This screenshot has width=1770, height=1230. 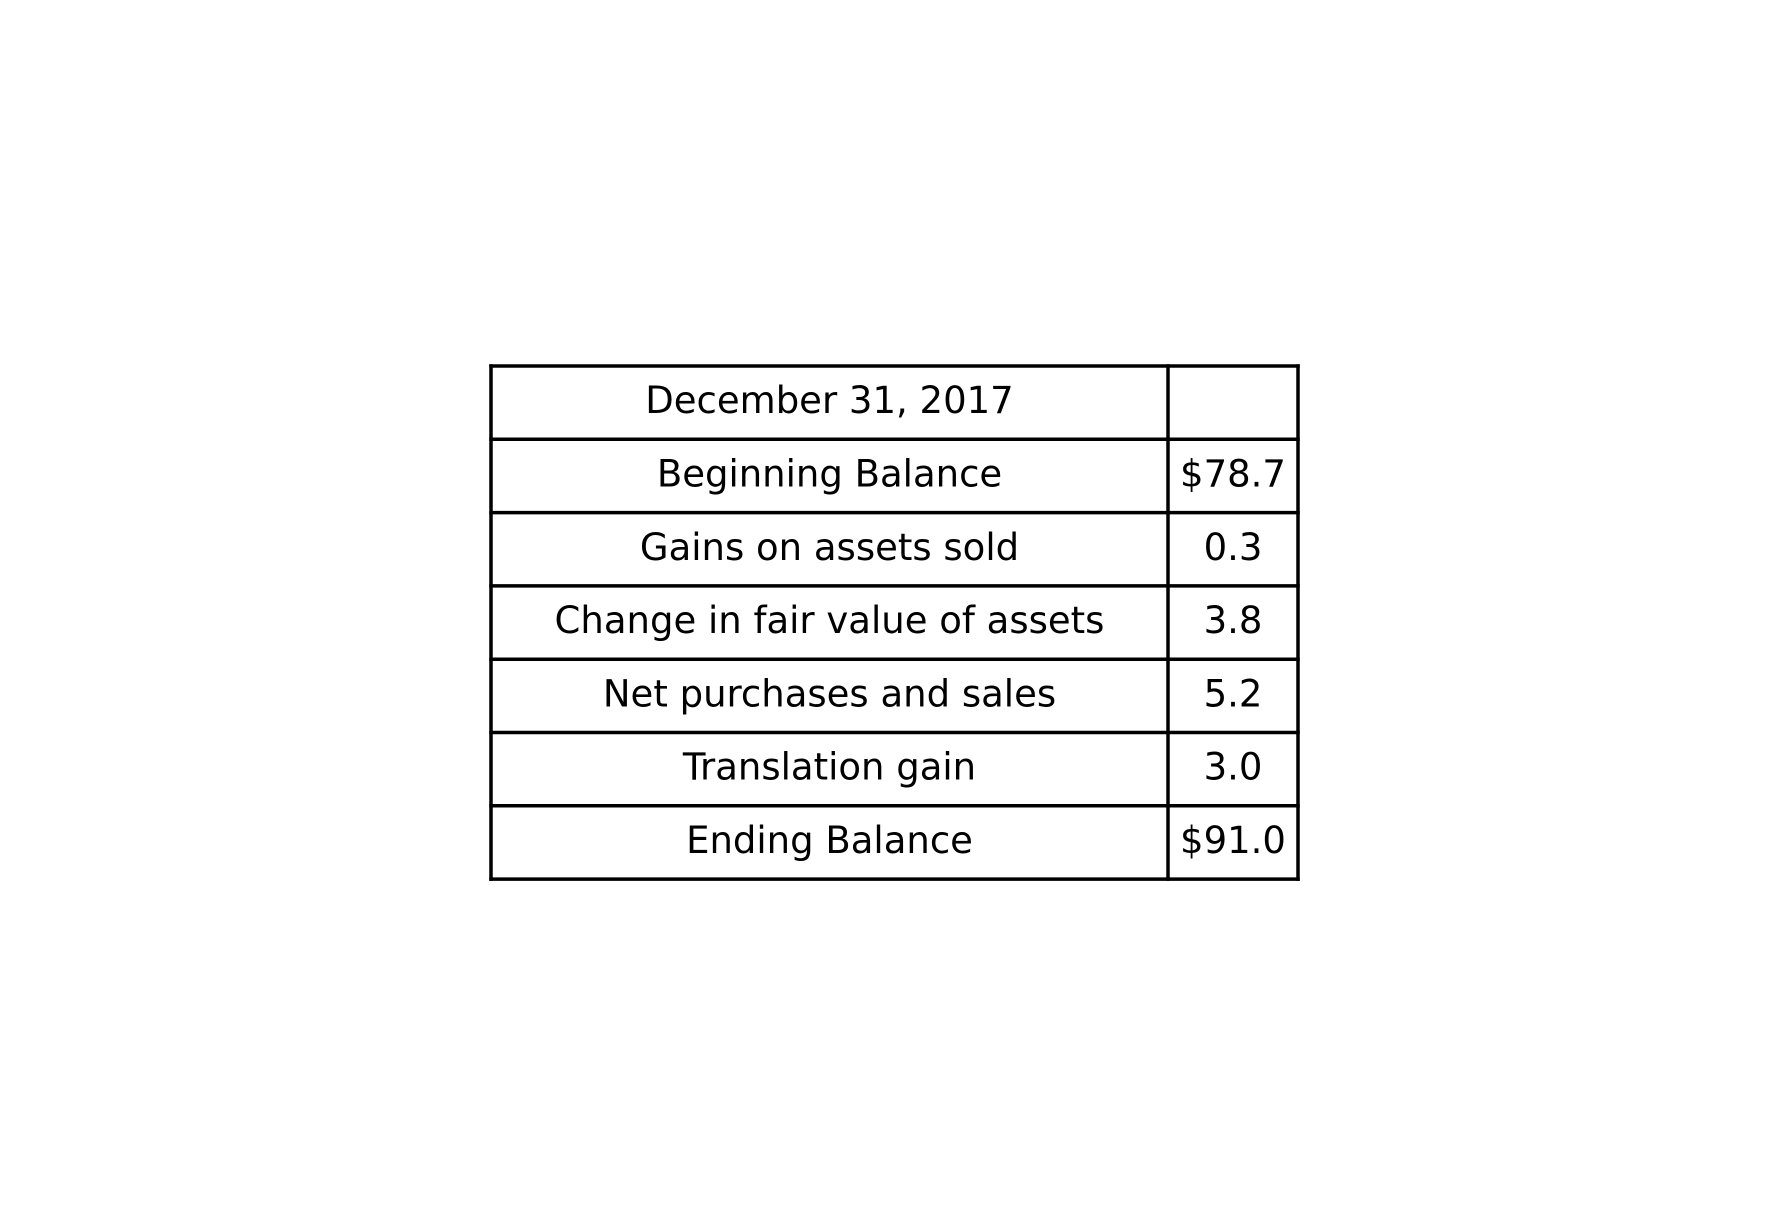 What do you see at coordinates (829, 767) in the screenshot?
I see `table-row-label: Translation gain` at bounding box center [829, 767].